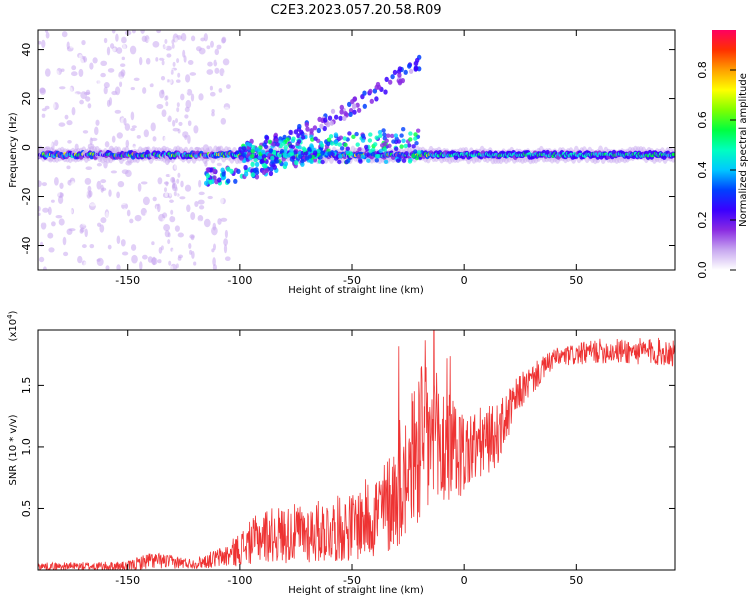 The width and height of the screenshot is (750, 600). Describe the element at coordinates (464, 580) in the screenshot. I see `x-tick-label: 0` at that location.